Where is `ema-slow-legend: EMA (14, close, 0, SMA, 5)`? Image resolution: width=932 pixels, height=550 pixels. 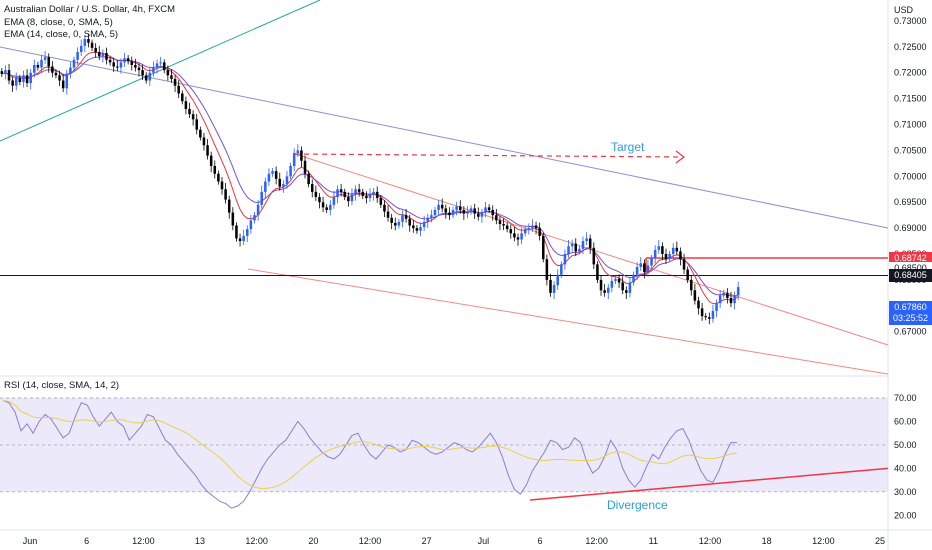
ema-slow-legend: EMA (14, close, 0, SMA, 5) is located at coordinates (61, 34).